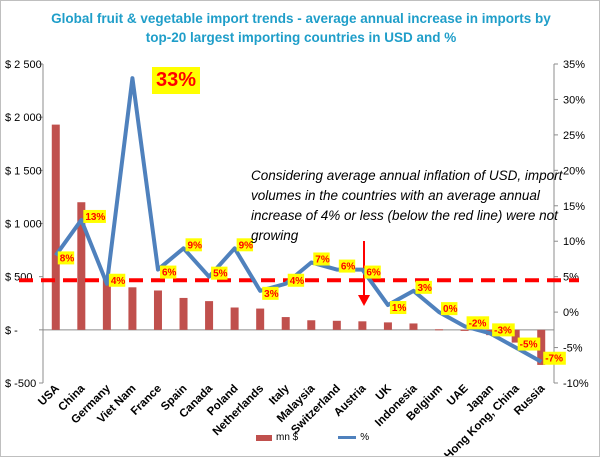  Describe the element at coordinates (576, 384) in the screenshot. I see `right-tick-label: -10%` at that location.